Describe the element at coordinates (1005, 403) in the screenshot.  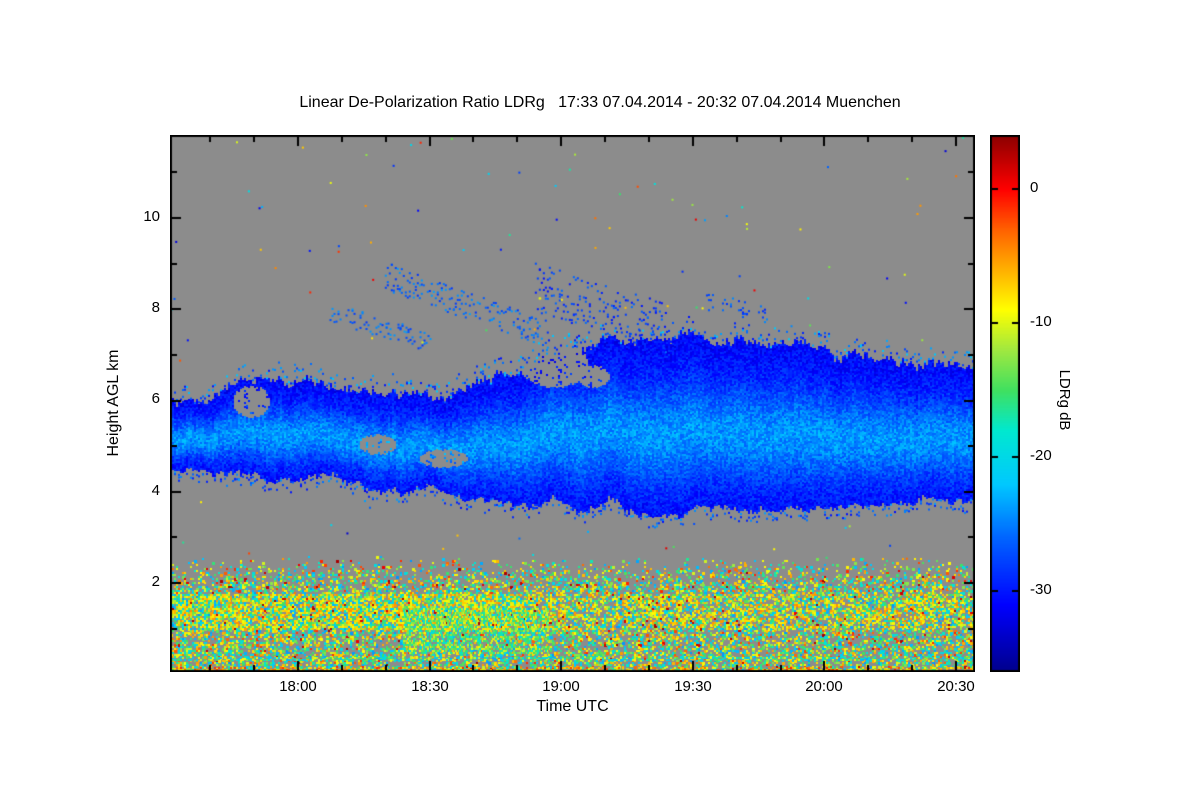
I see `colorbar` at that location.